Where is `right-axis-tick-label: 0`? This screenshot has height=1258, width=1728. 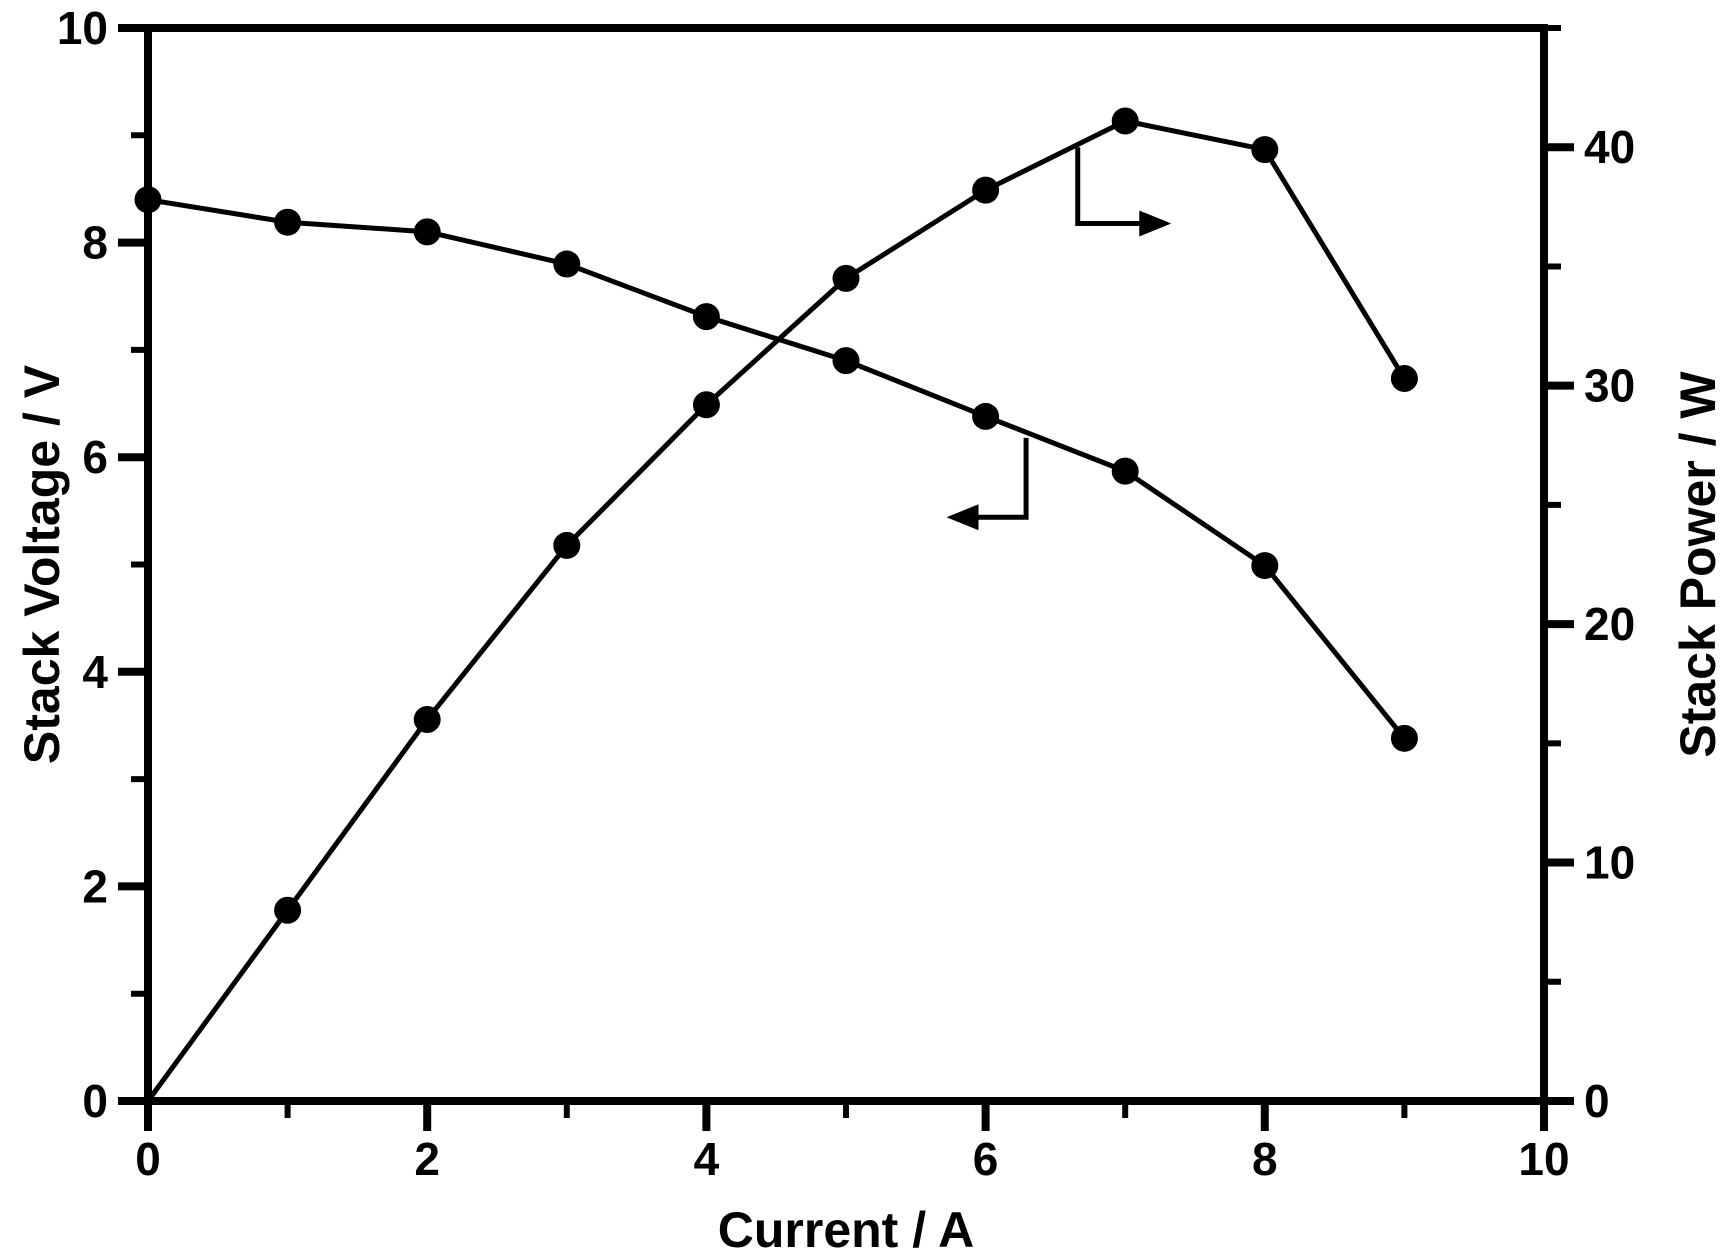
right-axis-tick-label: 0 is located at coordinates (1597, 1101).